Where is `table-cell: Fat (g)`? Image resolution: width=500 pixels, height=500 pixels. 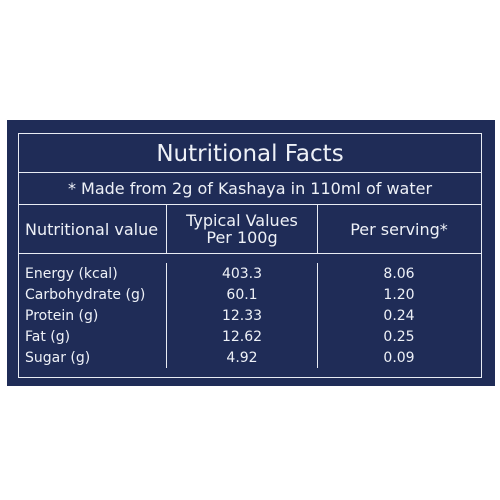 table-cell: Fat (g) is located at coordinates (48, 336).